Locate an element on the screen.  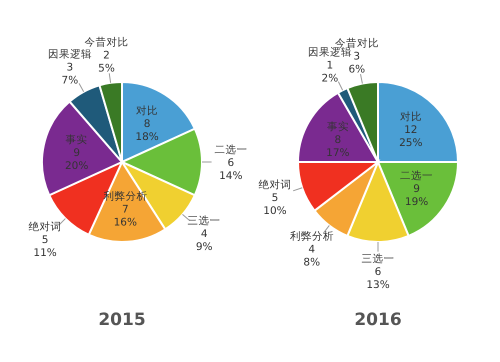
data-label: 6 13% is located at coordinates (378, 278).